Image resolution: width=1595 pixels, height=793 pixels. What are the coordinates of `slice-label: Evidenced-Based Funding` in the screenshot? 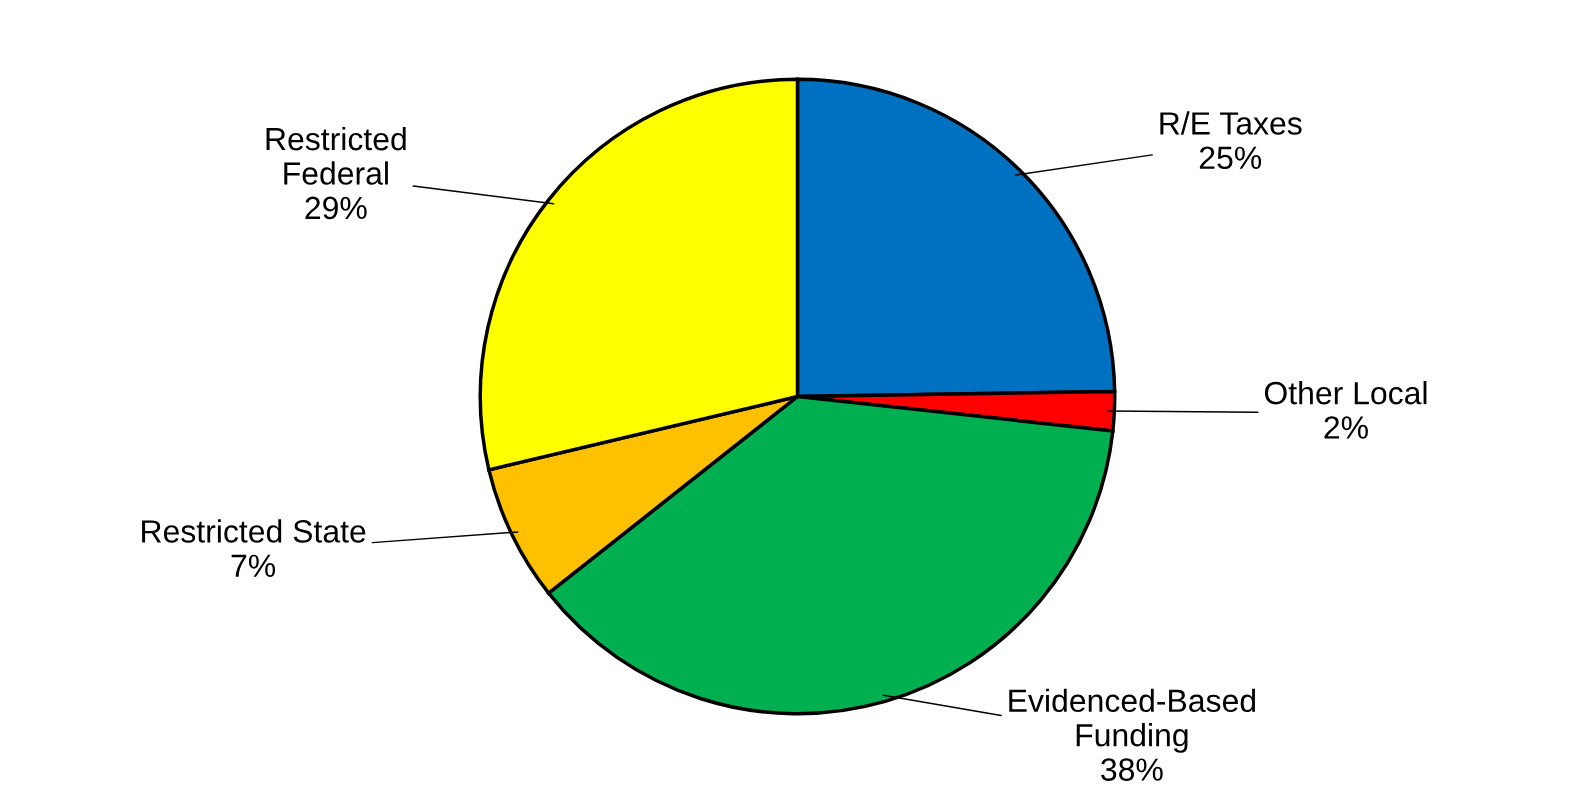 It's located at (1132, 720).